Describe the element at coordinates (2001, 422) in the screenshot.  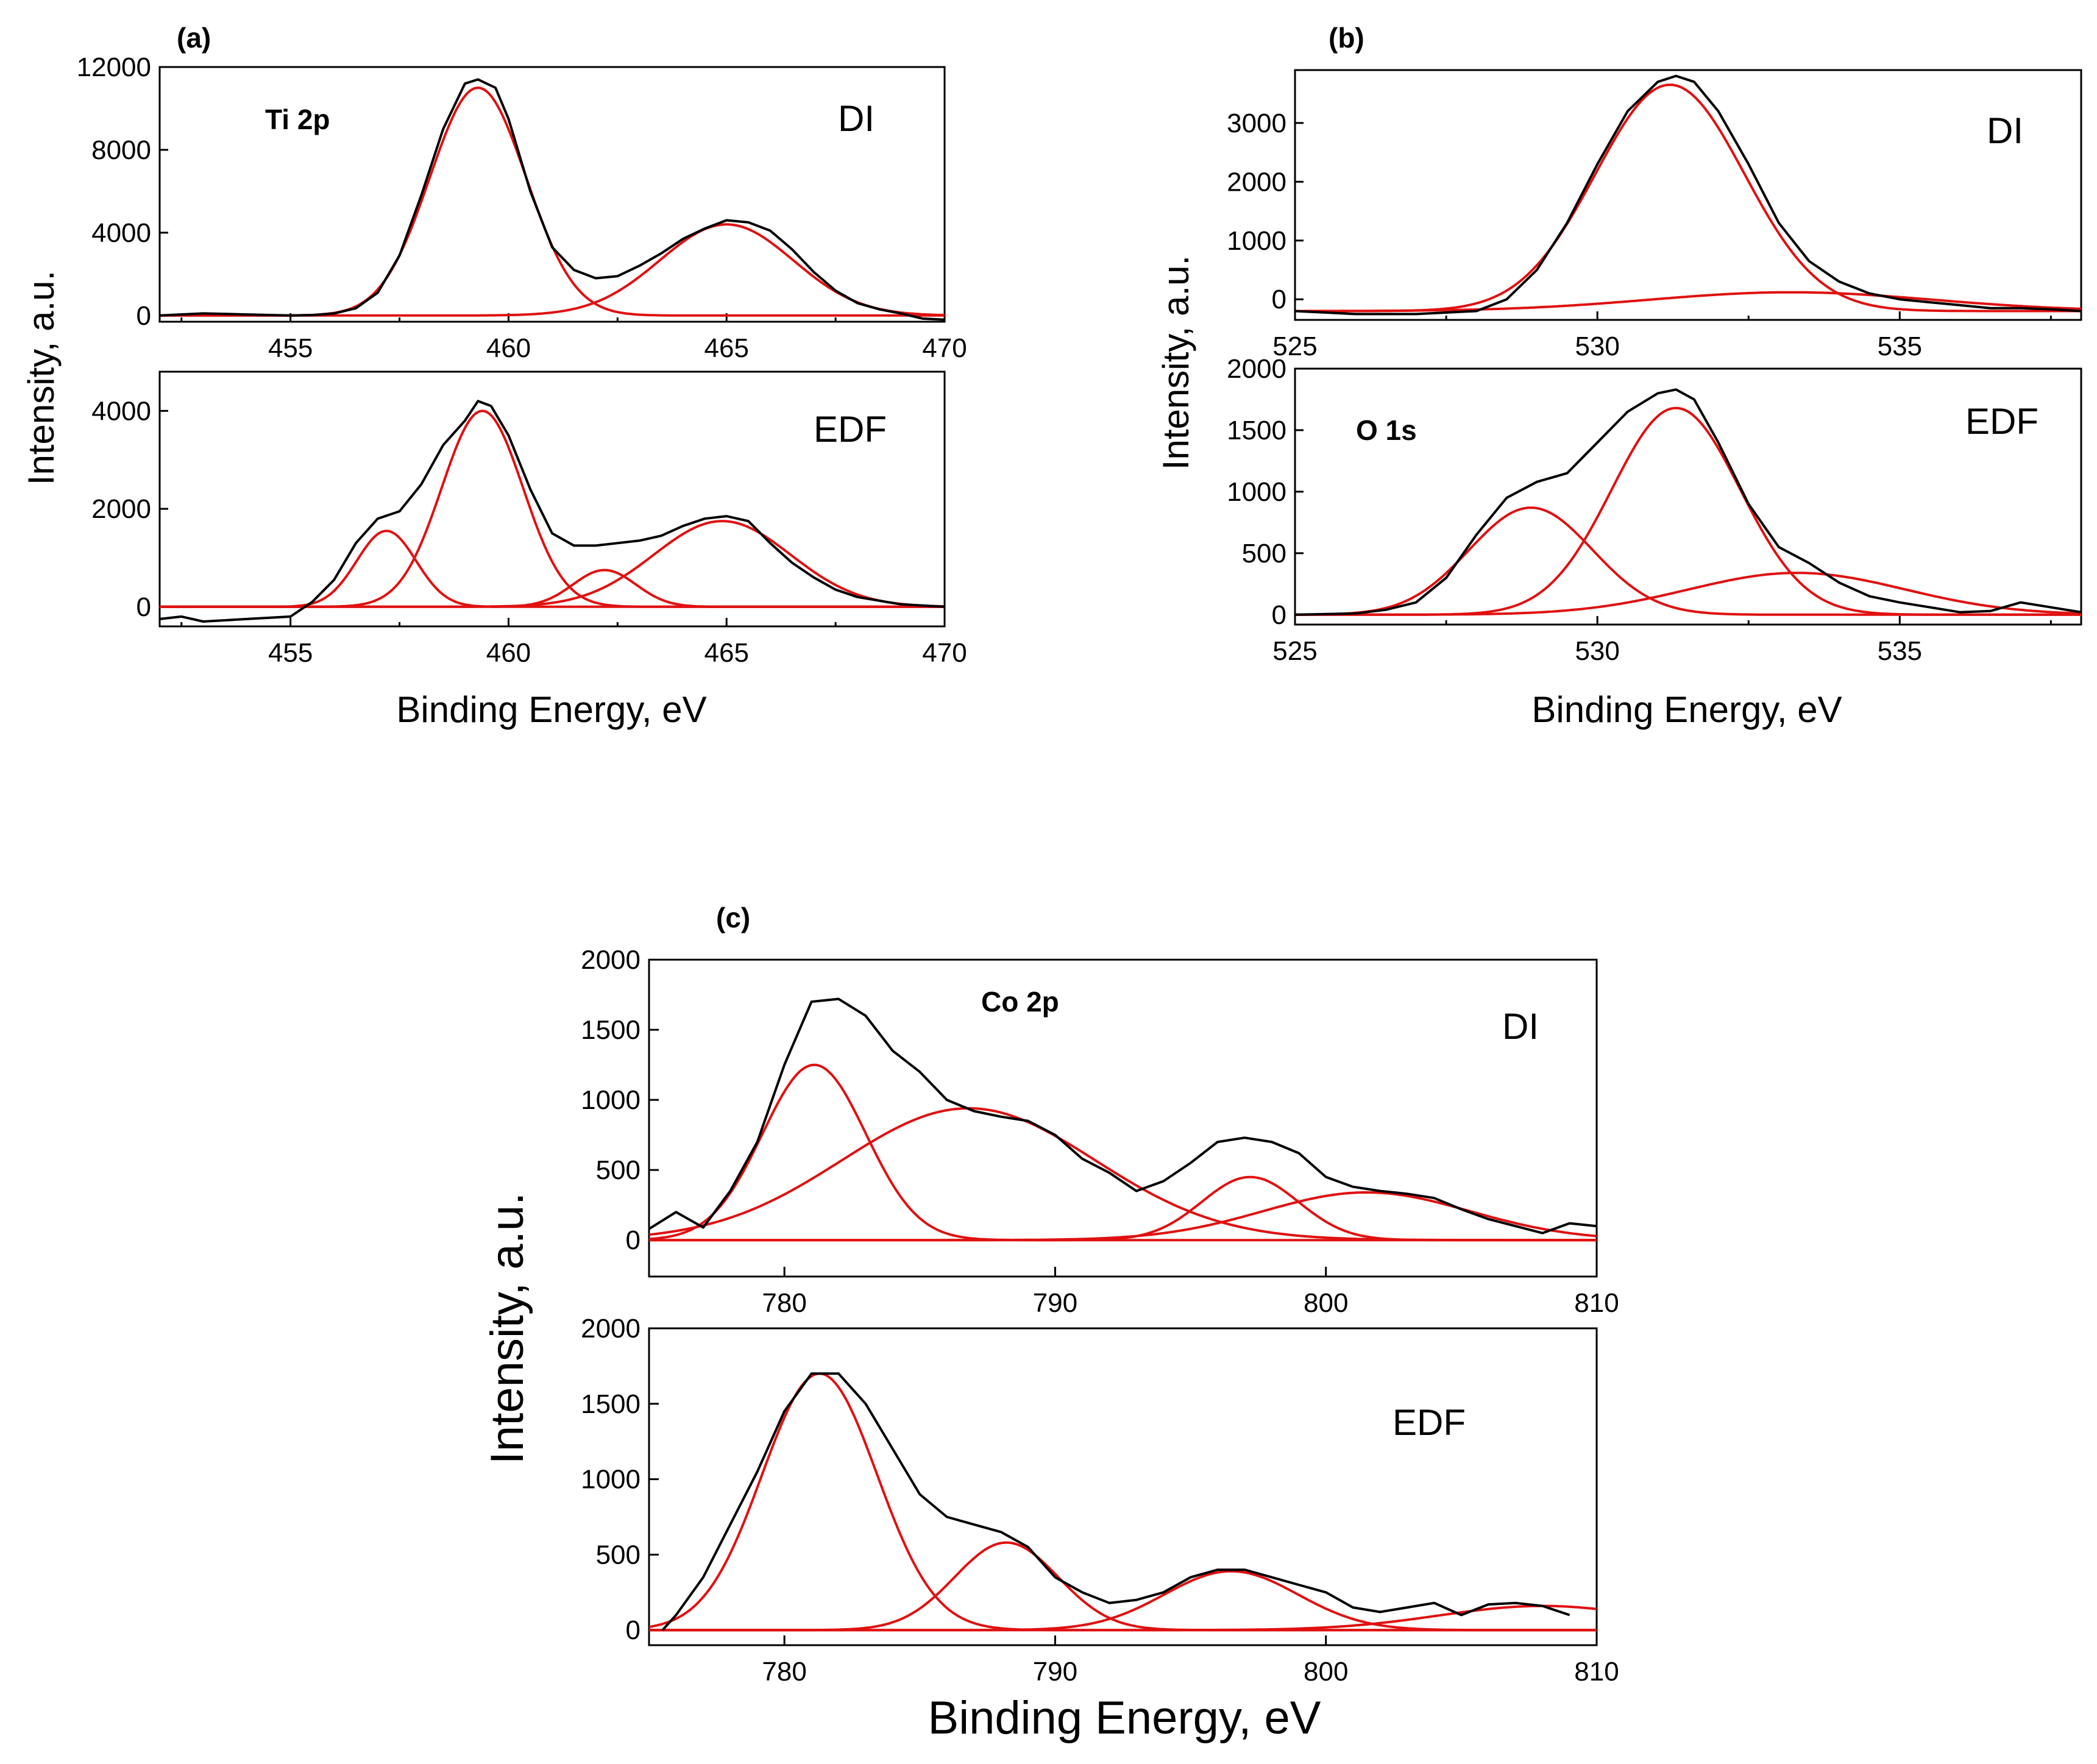
I see `panel-b-edf-sample-label: EDF` at that location.